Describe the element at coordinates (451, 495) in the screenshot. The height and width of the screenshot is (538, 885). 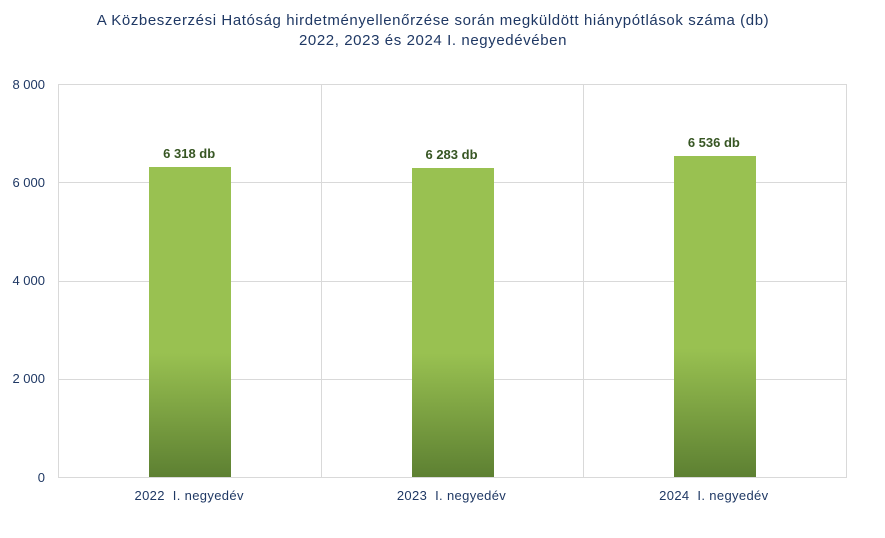
I see `x-axis-label-2: 2023 I. negyedév` at that location.